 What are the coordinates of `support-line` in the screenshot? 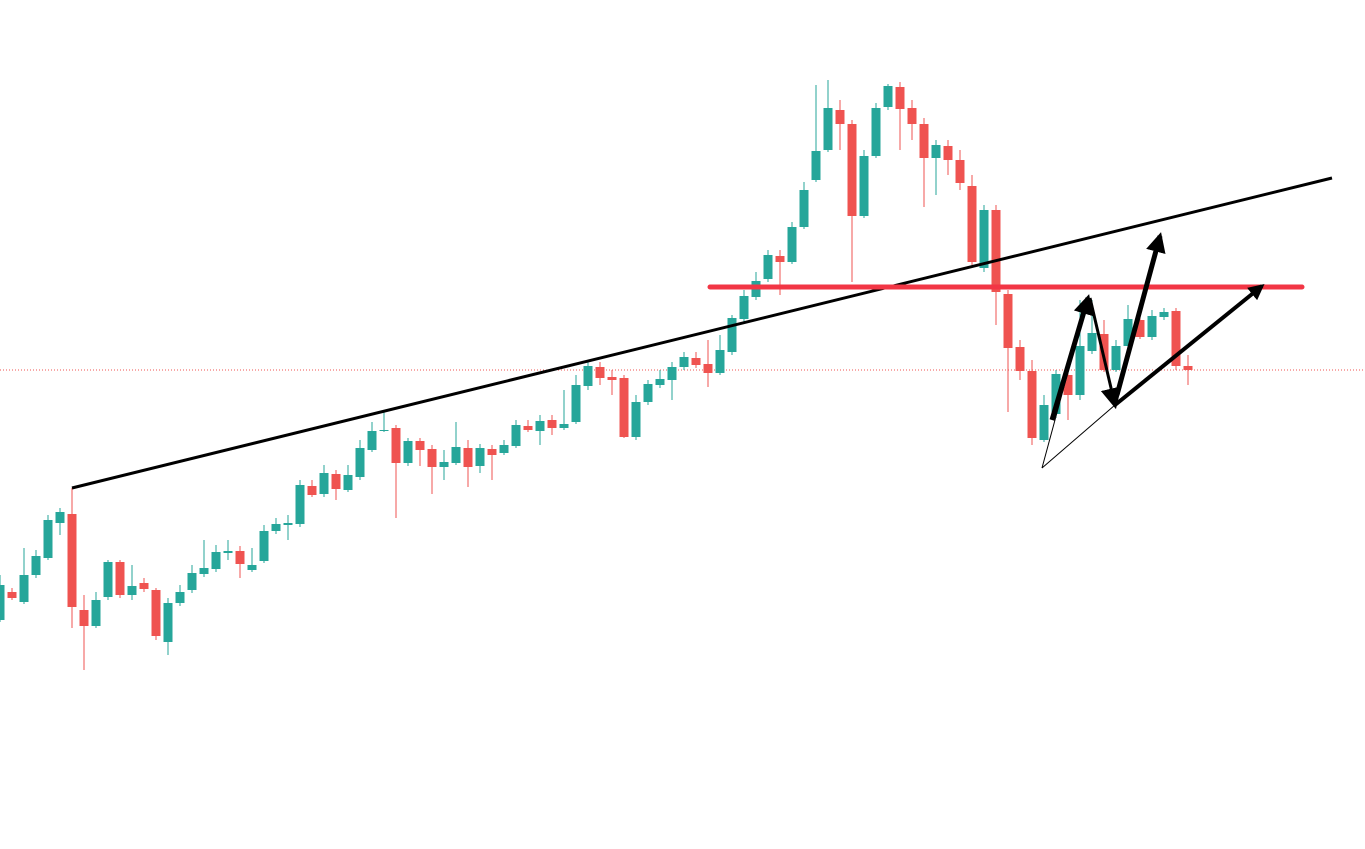 It's located at (1078, 436).